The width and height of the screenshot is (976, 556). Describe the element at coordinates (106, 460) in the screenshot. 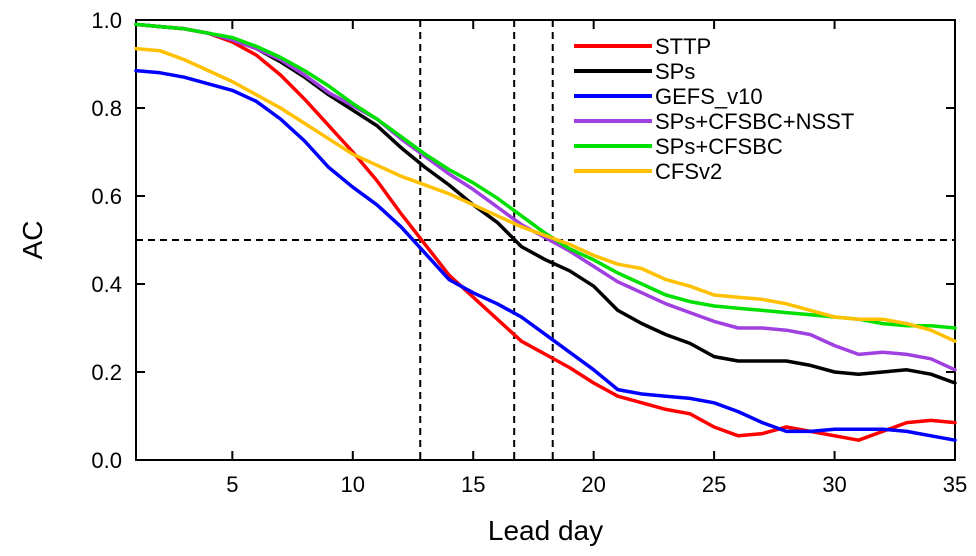

I see `y-tick-label: 0.0` at that location.